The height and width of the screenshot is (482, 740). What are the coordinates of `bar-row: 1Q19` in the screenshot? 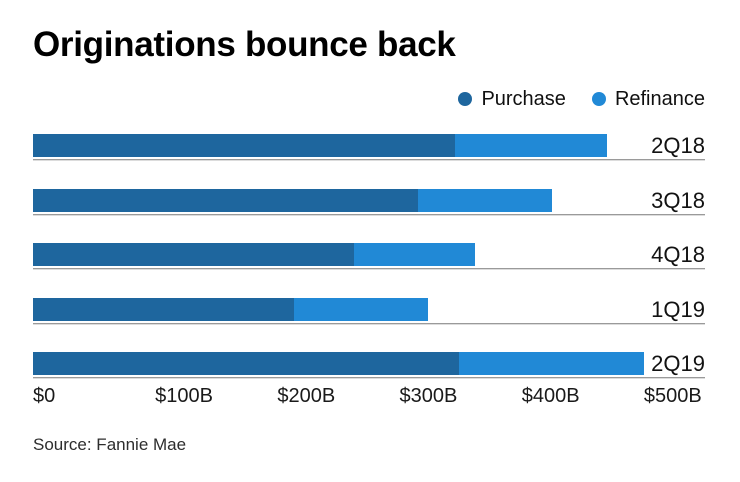 It's located at (369, 310).